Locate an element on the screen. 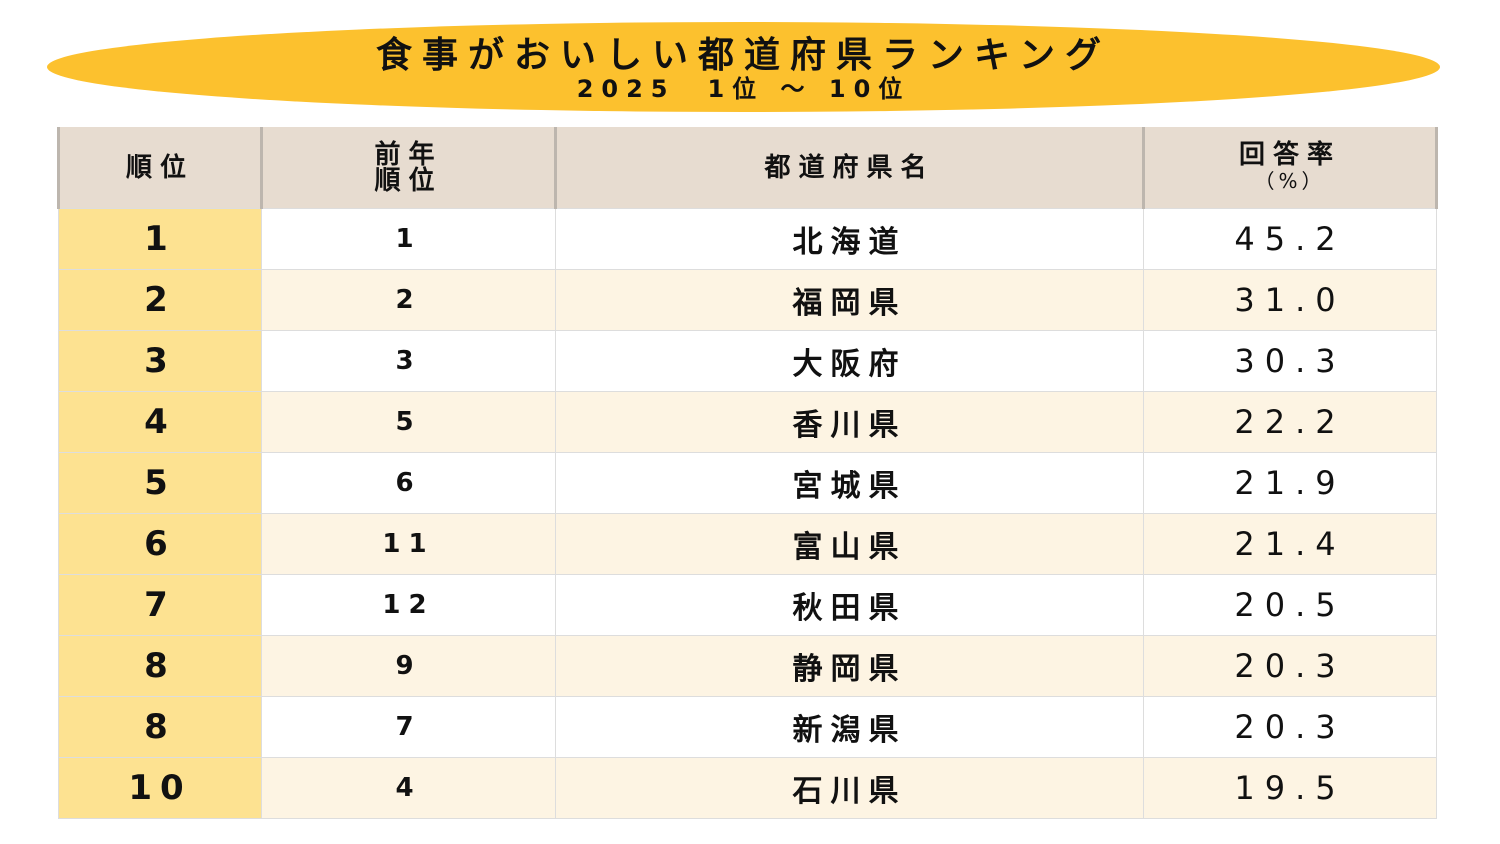  header-prev-rank: 前年 順位 is located at coordinates (408, 168).